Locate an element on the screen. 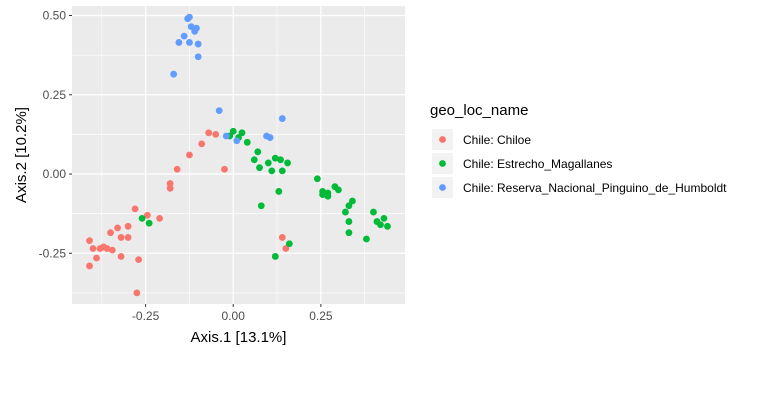  y-tick-label: -0.25 is located at coordinates (53, 253).